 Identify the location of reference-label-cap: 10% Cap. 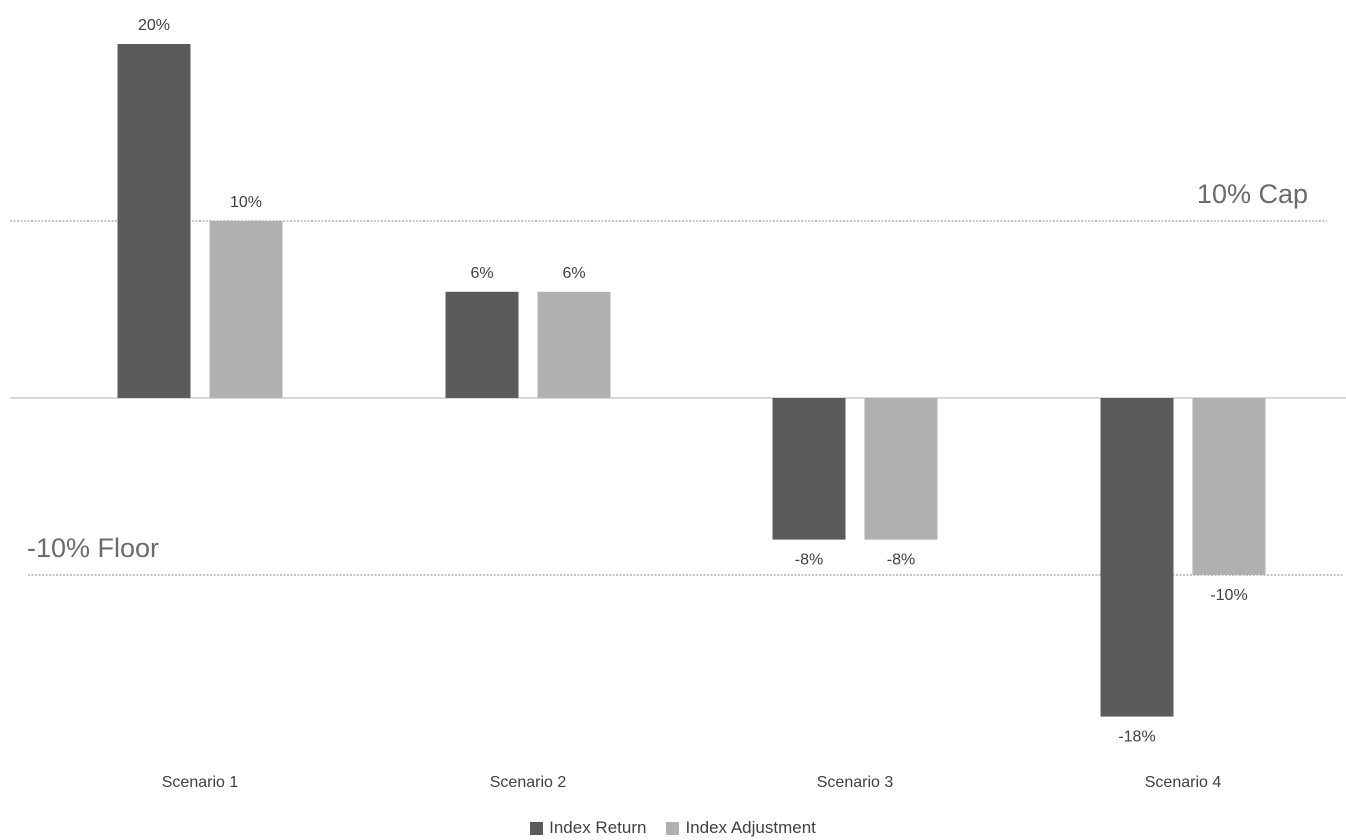
(1252, 194).